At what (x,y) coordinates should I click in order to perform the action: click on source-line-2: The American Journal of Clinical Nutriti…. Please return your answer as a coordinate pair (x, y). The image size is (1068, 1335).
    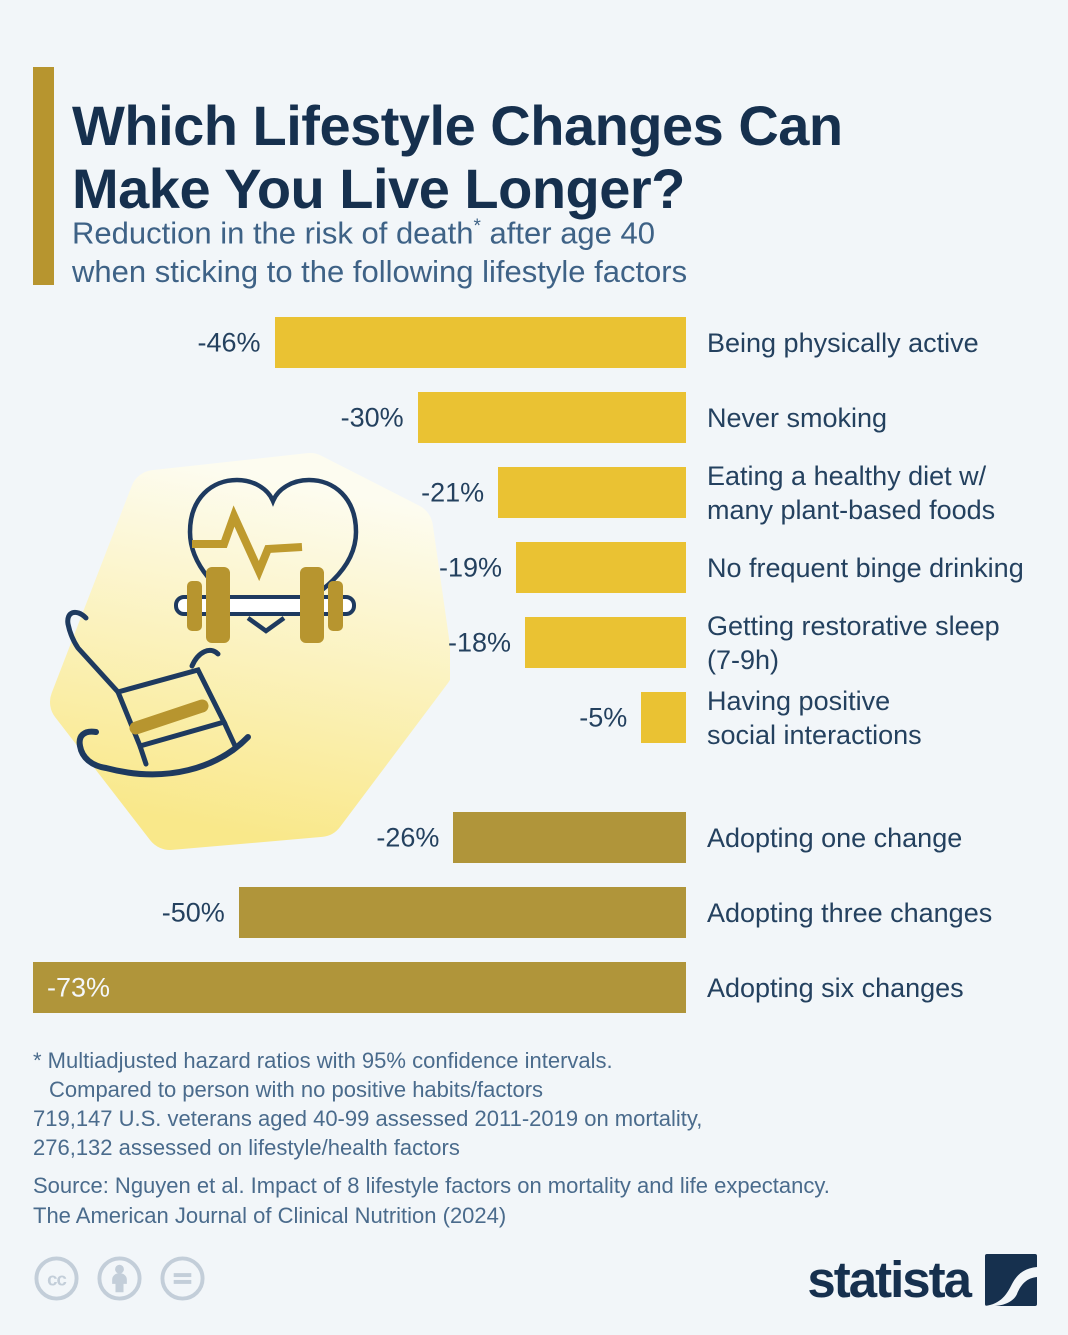
    Looking at the image, I should click on (270, 1215).